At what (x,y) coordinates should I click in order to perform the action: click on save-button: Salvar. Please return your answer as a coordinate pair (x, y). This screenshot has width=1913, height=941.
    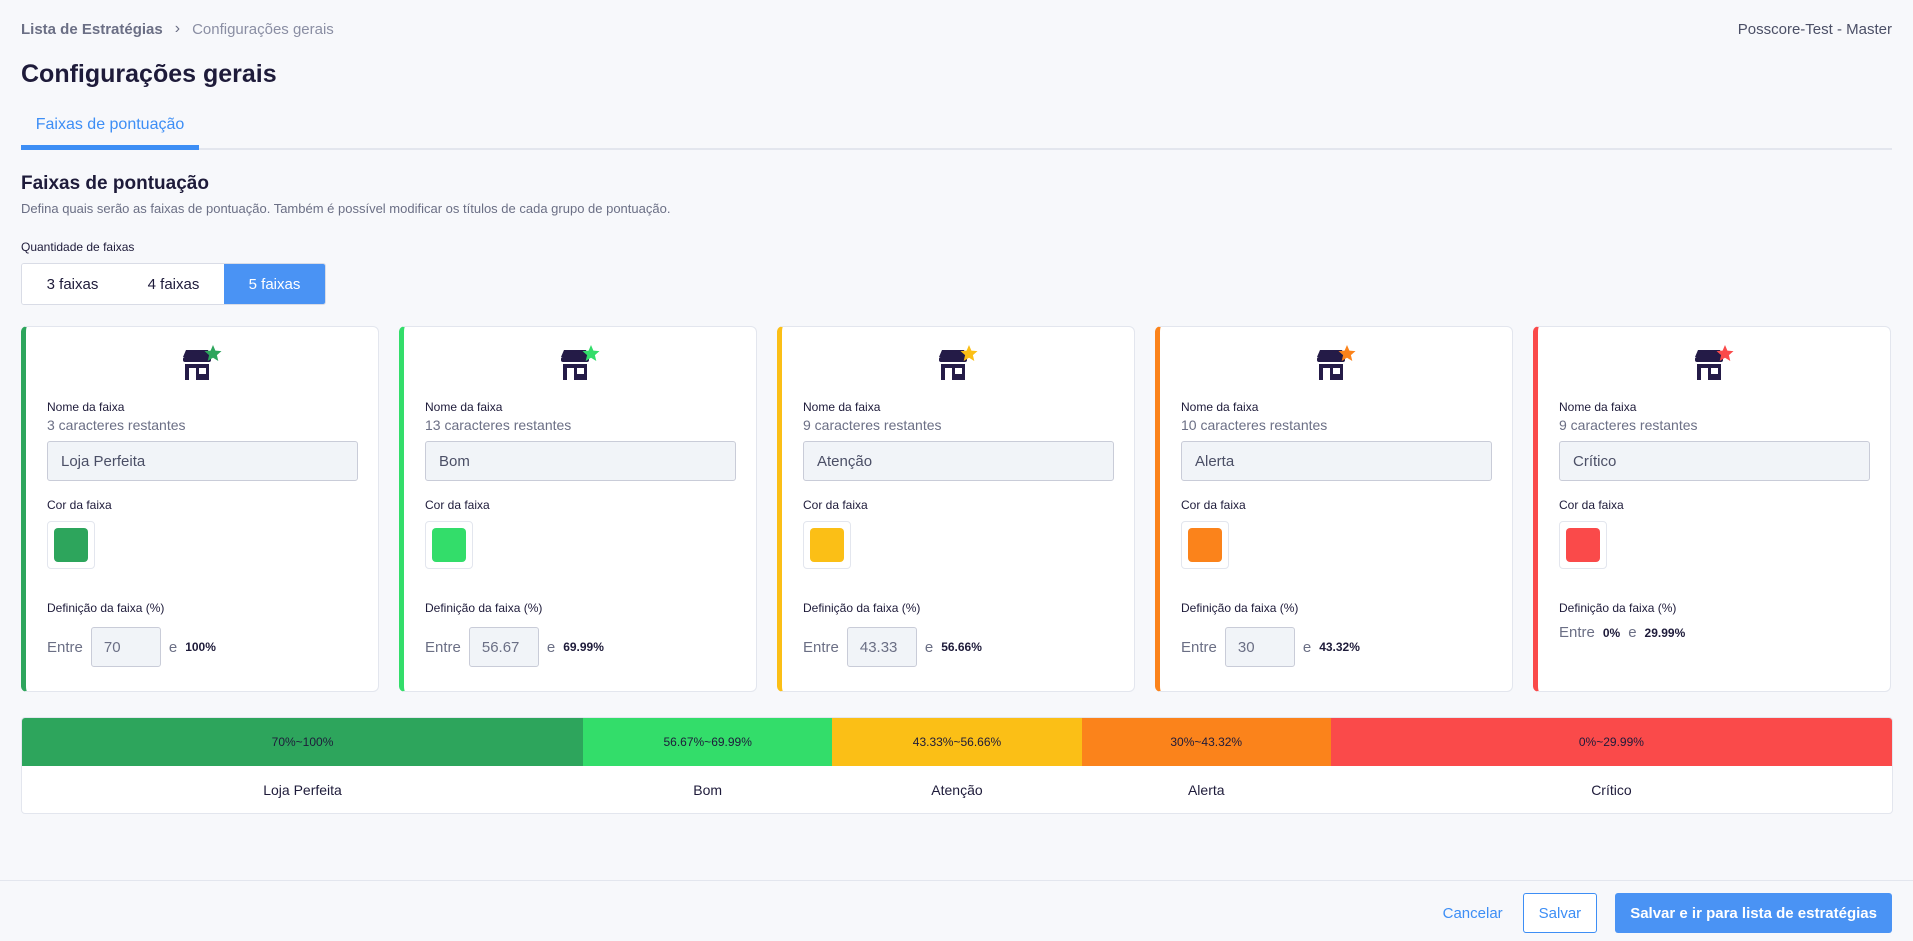
    Looking at the image, I should click on (1560, 913).